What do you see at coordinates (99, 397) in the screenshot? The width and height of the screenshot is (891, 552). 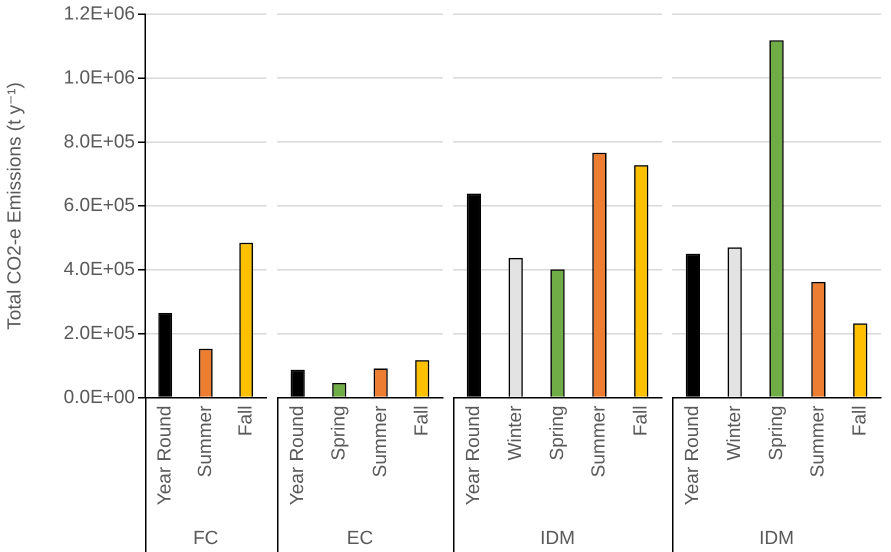 I see `y-tick-label: 0.0E+00` at bounding box center [99, 397].